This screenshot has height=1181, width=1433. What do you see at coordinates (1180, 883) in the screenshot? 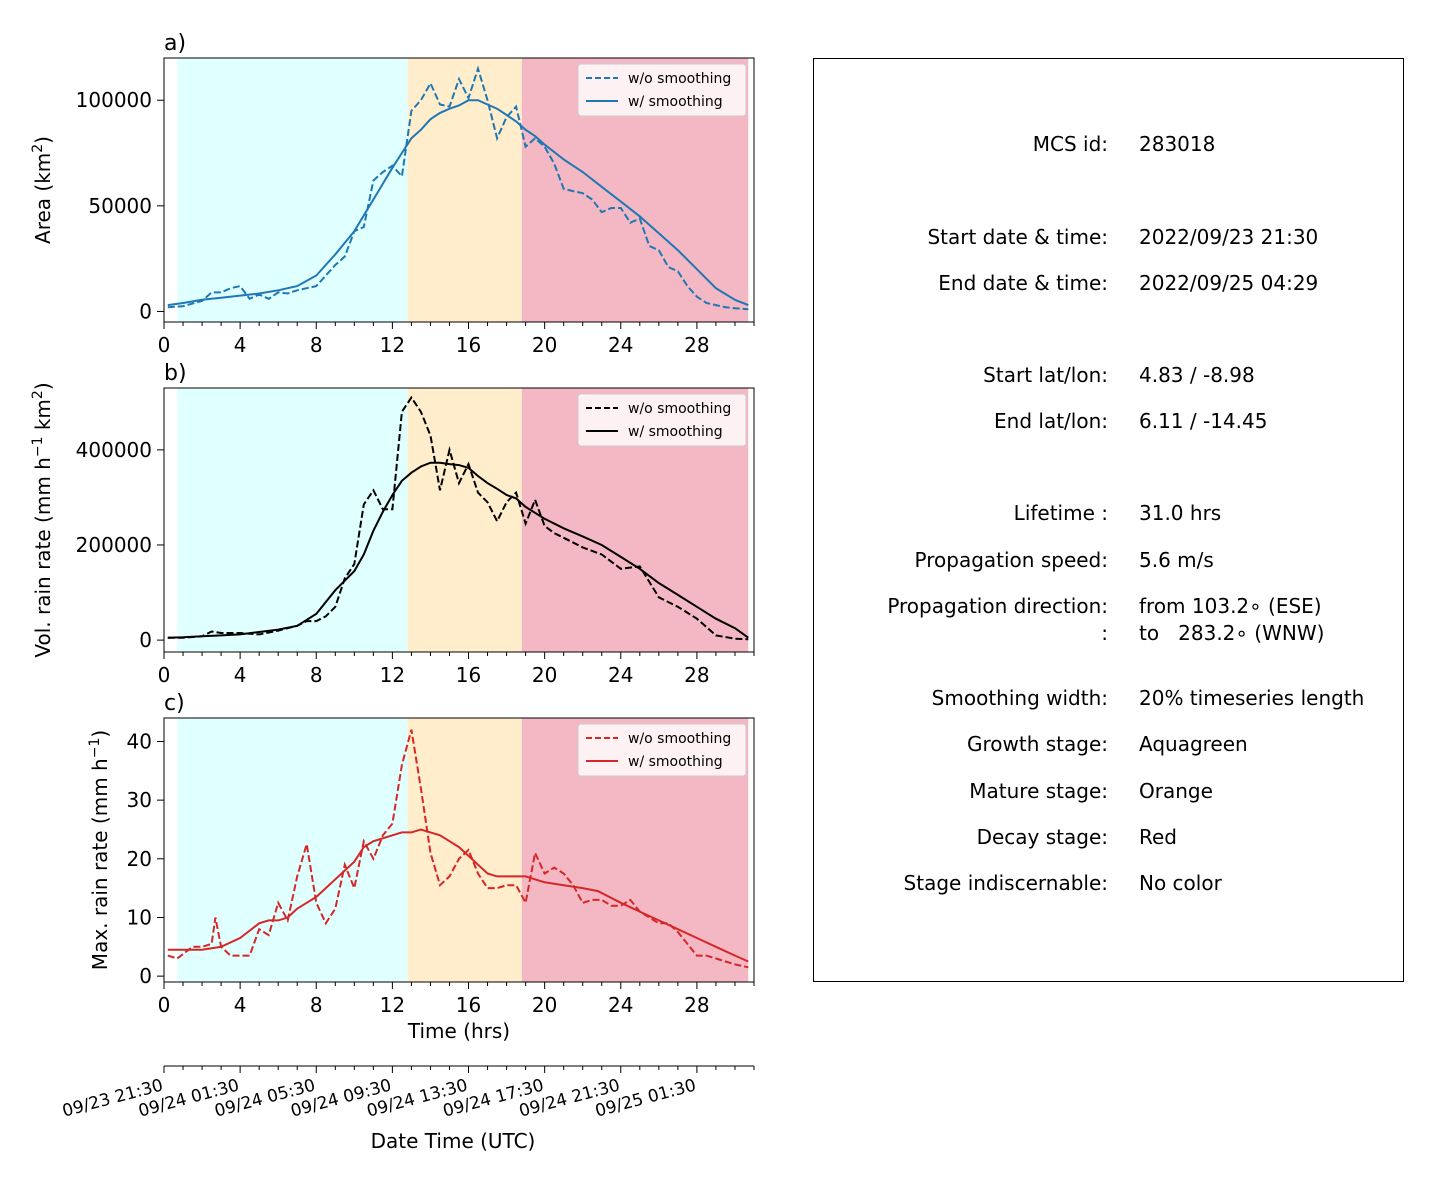
I see `info-value: No color` at bounding box center [1180, 883].